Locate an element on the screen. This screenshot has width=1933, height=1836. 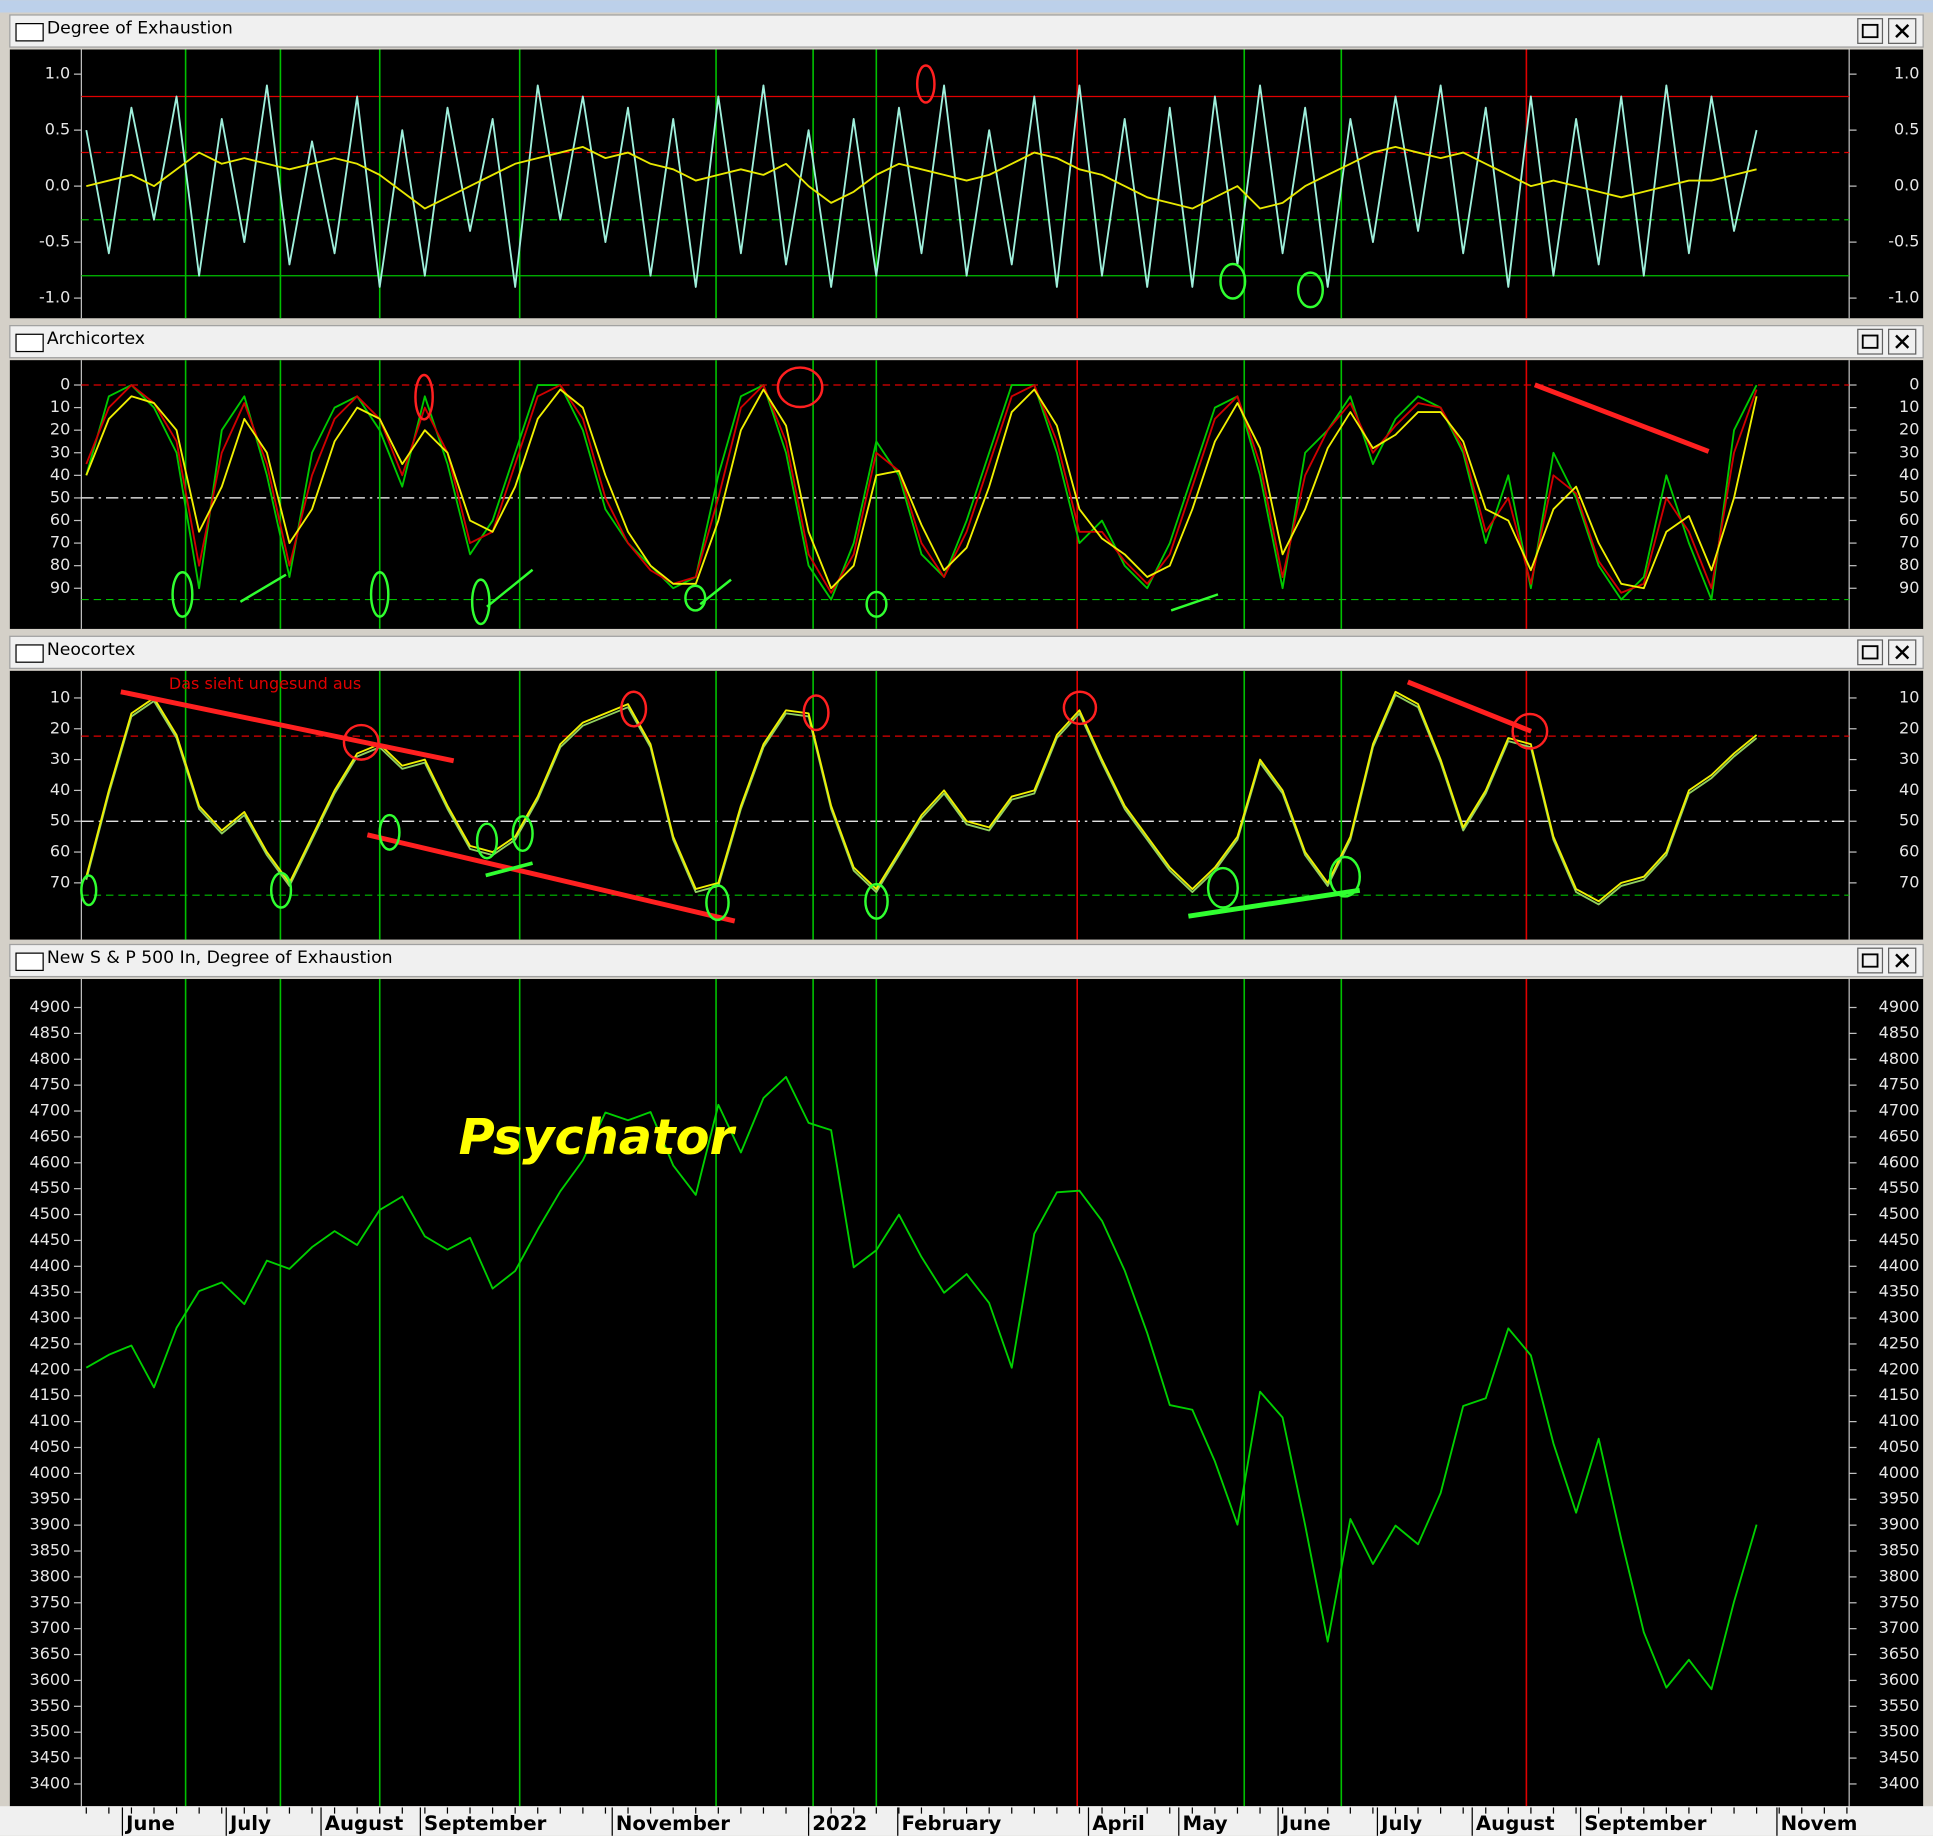
y-tick-label-right: 4800 is located at coordinates (1899, 1058).